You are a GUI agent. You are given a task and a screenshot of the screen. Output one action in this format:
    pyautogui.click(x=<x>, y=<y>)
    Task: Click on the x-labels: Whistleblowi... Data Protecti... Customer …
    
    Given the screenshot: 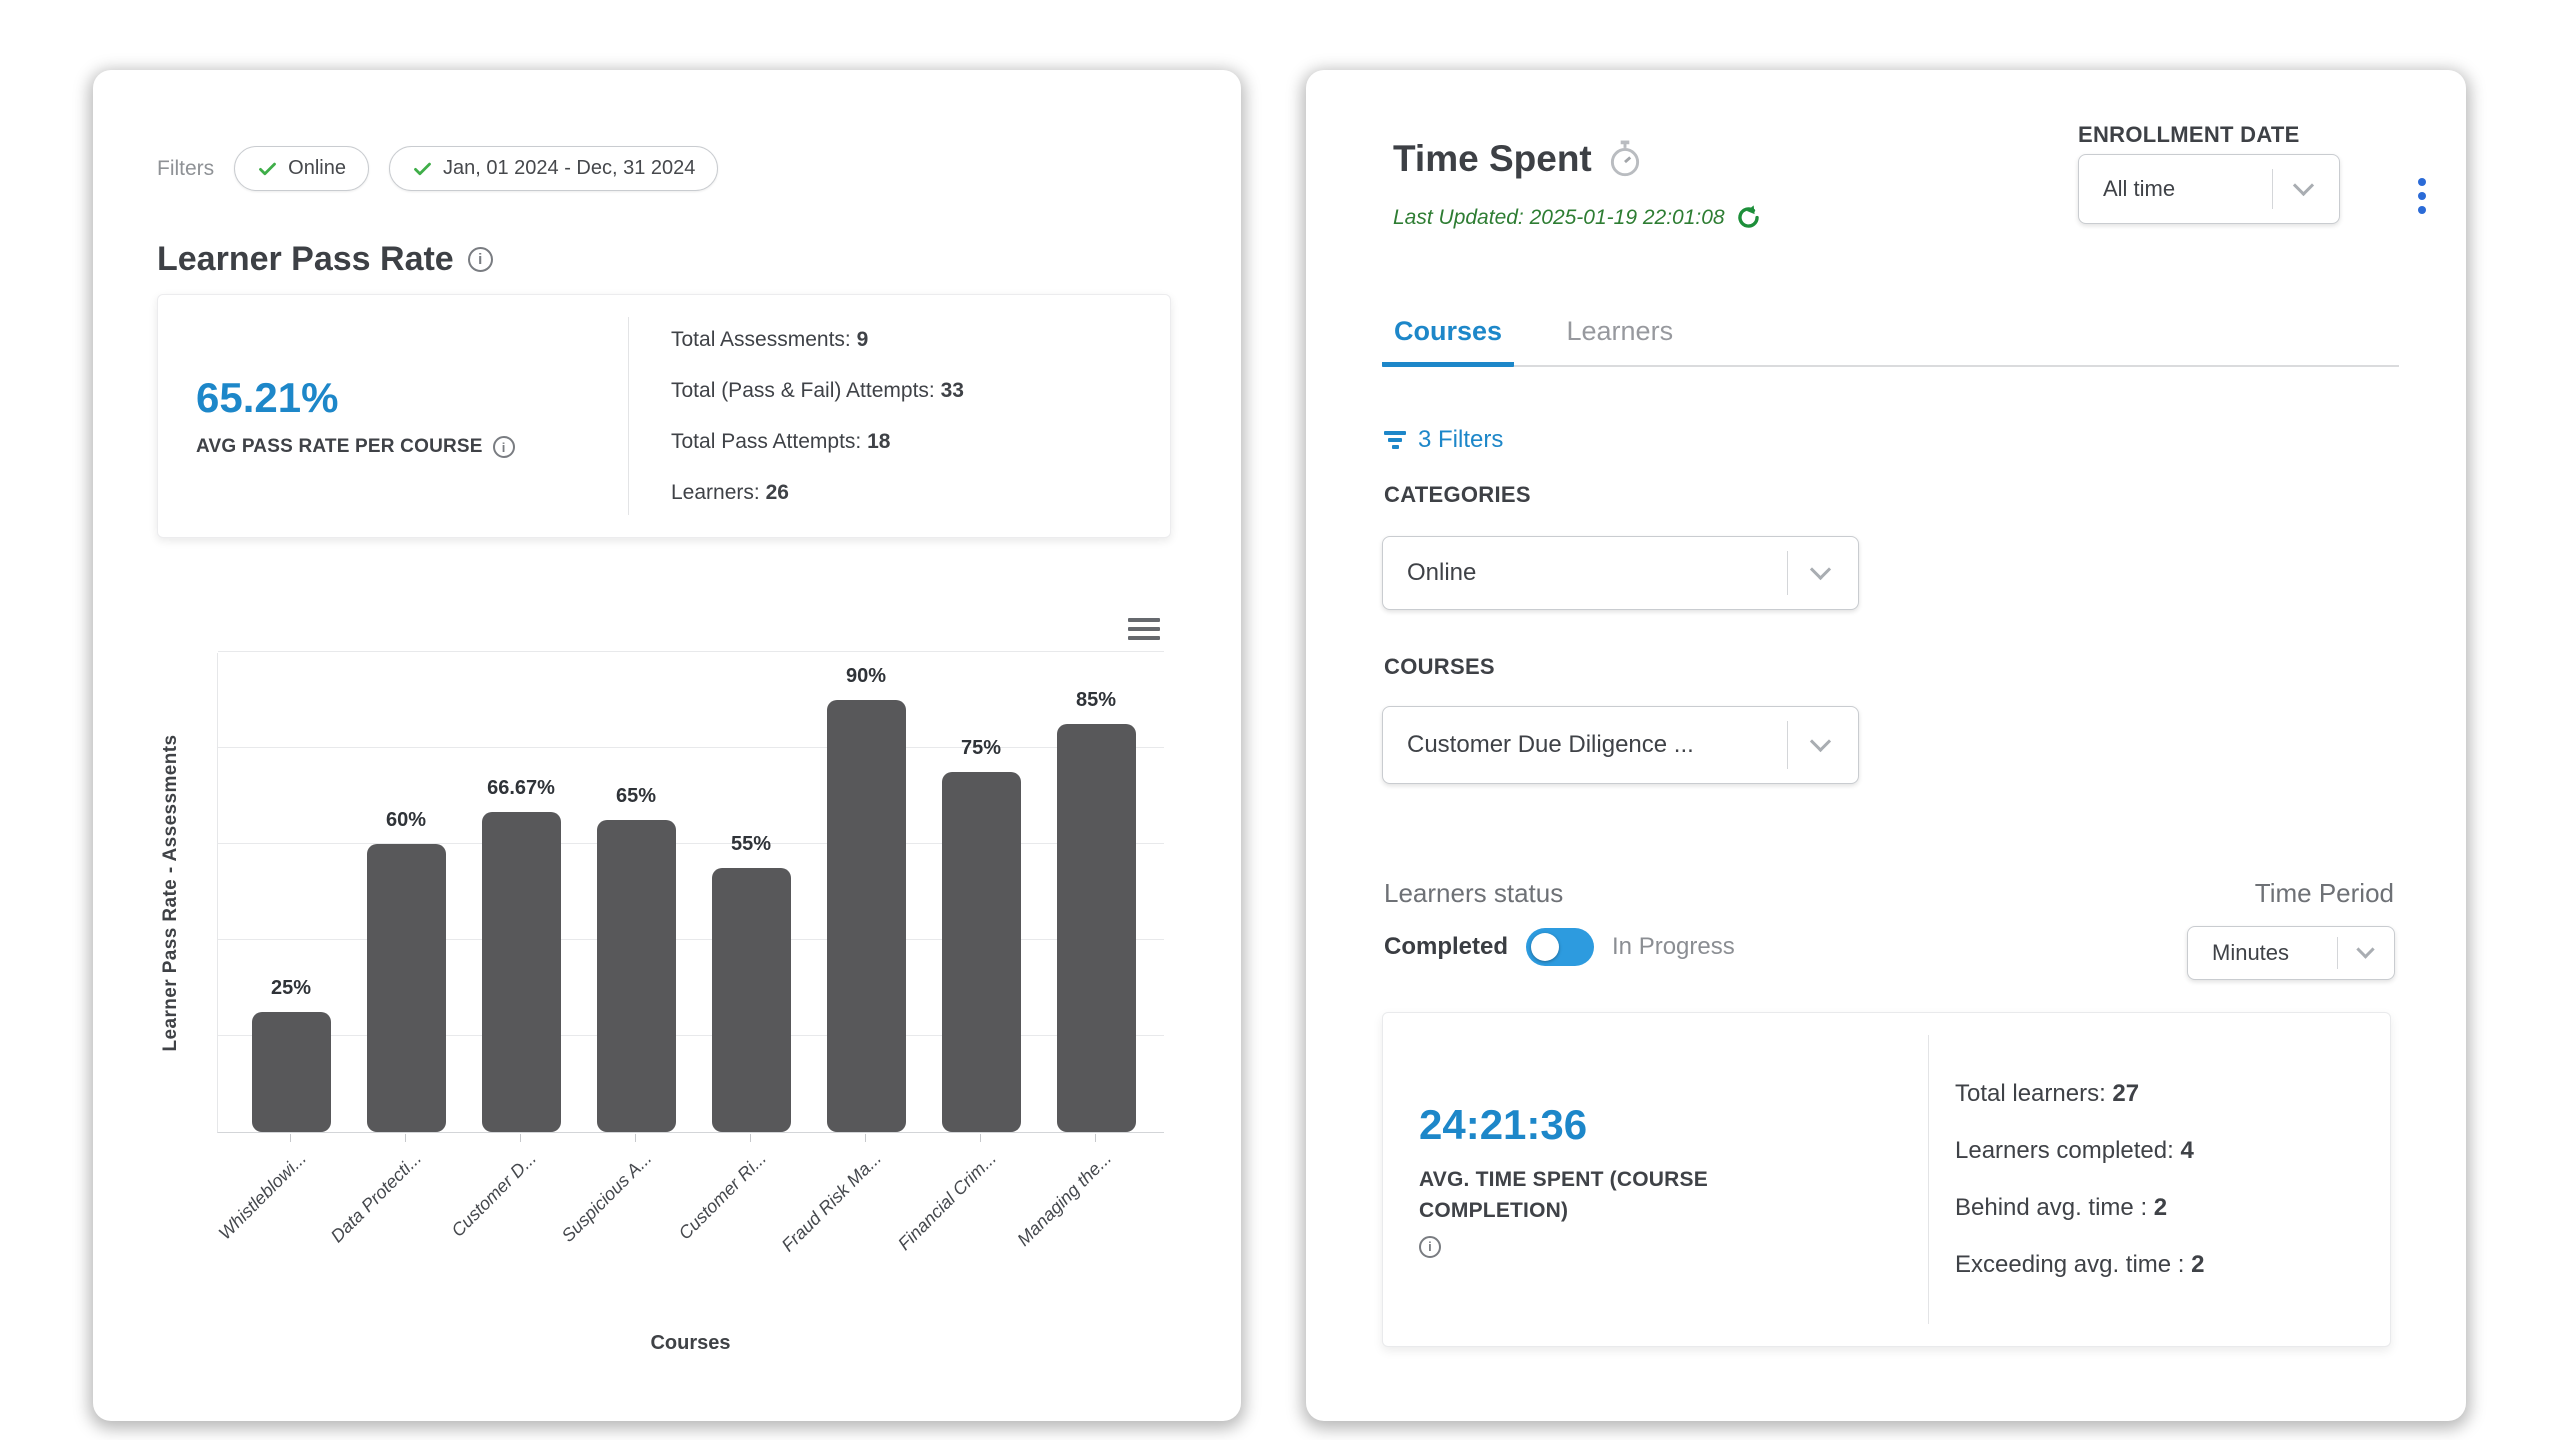 What is the action you would take?
    pyautogui.click(x=689, y=1238)
    